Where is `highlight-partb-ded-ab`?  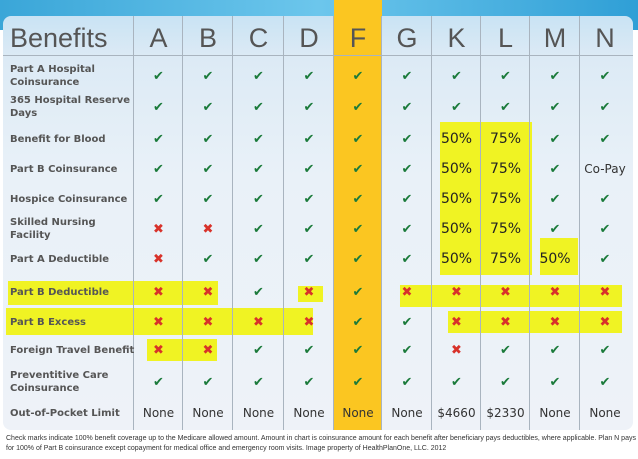
highlight-partb-ded-ab is located at coordinates (113, 293).